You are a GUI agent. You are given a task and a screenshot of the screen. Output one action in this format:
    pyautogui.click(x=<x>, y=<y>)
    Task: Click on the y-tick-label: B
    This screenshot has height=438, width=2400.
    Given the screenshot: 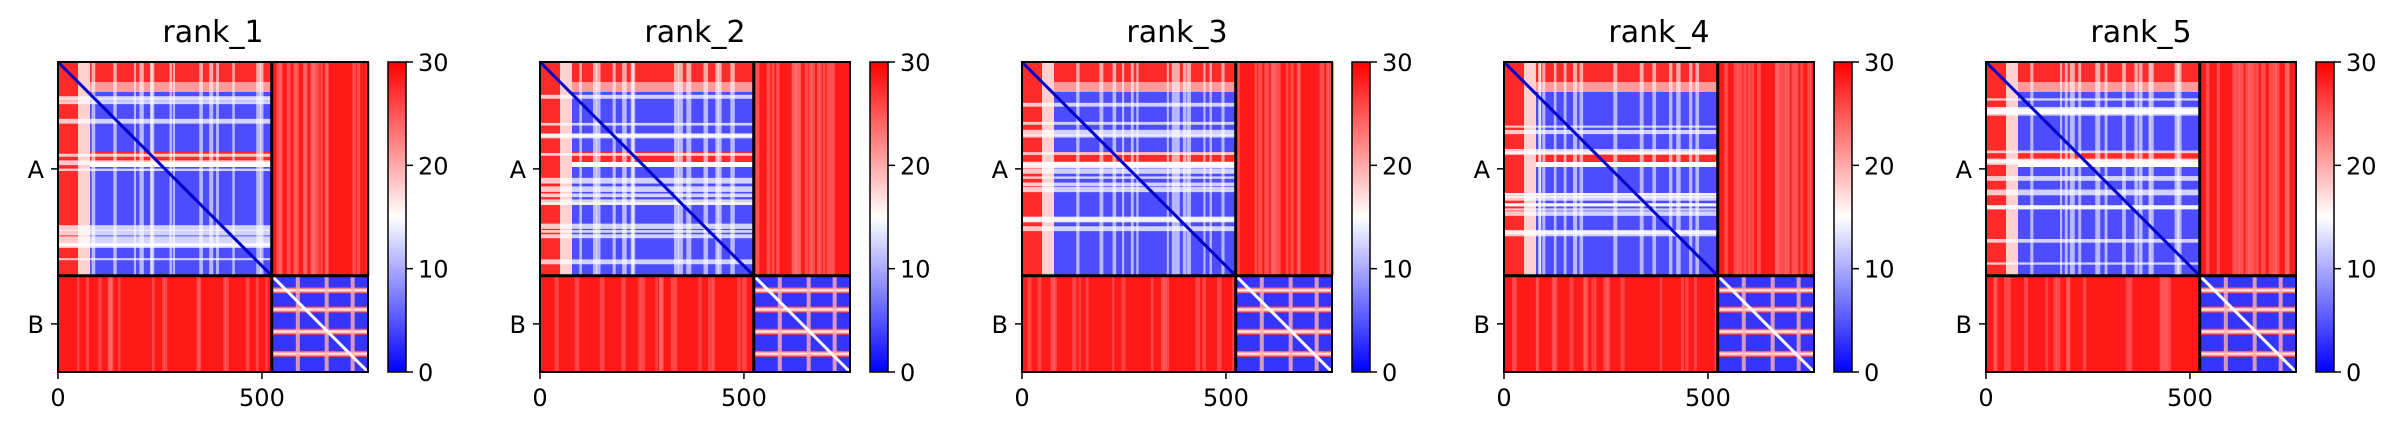 What is the action you would take?
    pyautogui.click(x=518, y=325)
    